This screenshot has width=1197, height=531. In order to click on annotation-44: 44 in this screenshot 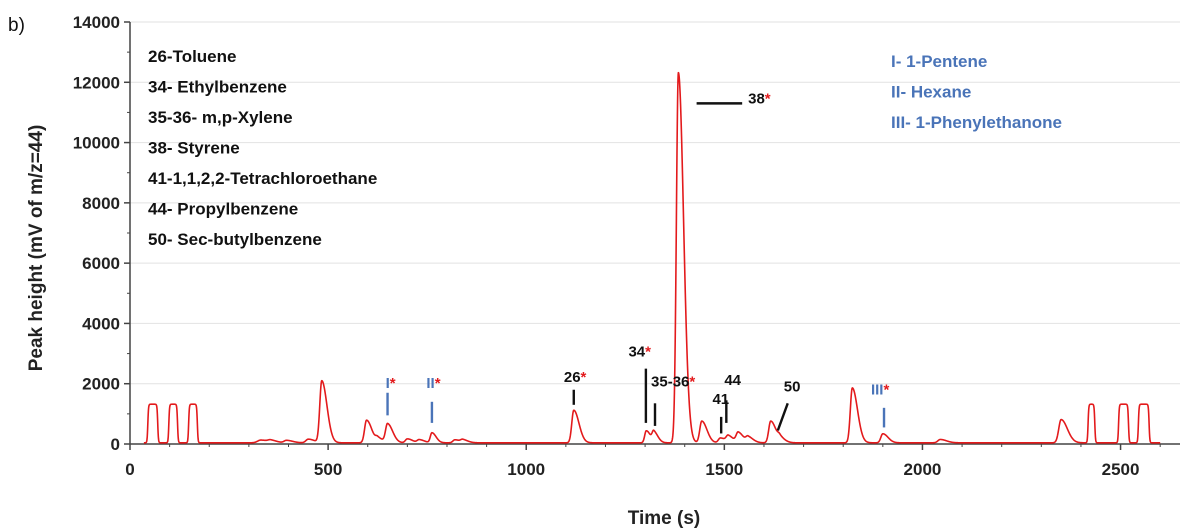, I will do `click(733, 397)`.